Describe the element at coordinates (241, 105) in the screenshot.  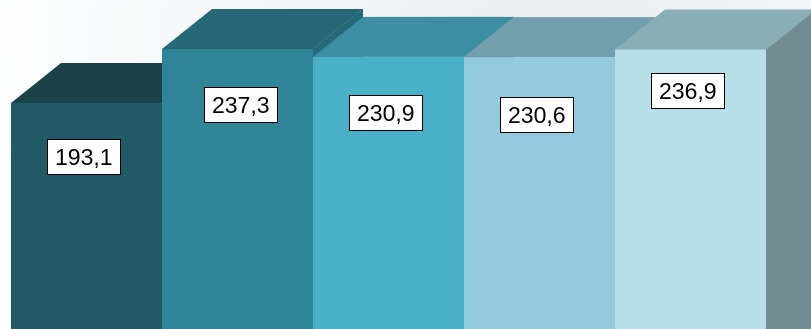
I see `data-label-2: 237,3` at that location.